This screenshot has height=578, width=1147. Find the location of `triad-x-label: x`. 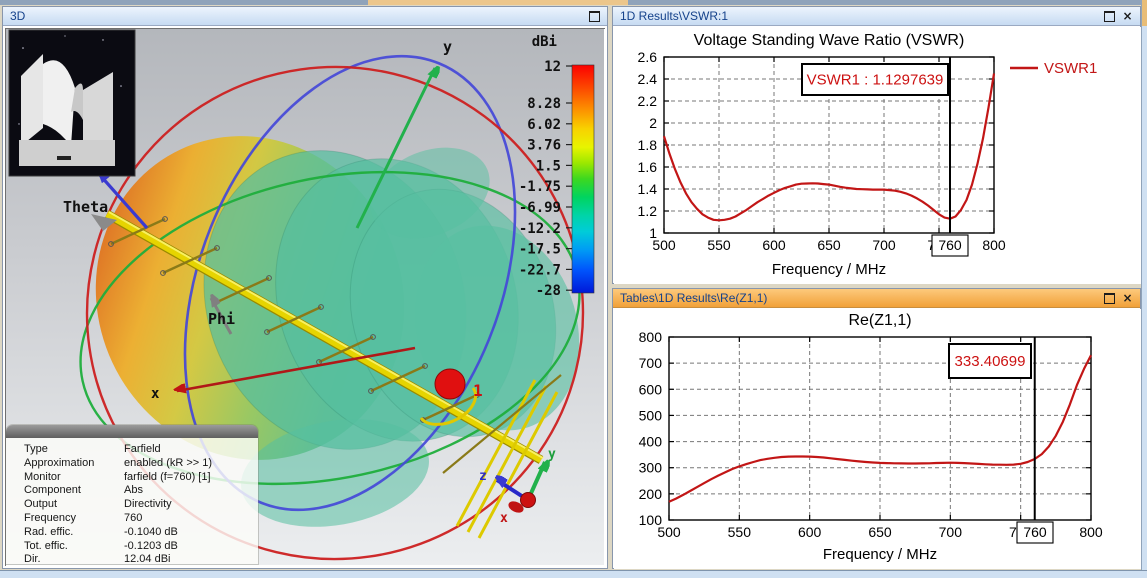

triad-x-label: x is located at coordinates (504, 518).